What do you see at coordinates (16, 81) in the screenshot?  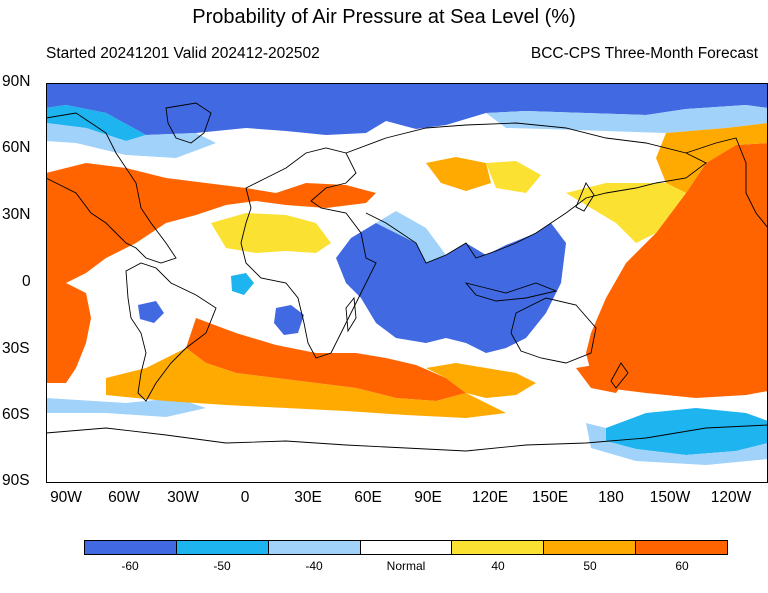 I see `lat-label-90n: 90N` at bounding box center [16, 81].